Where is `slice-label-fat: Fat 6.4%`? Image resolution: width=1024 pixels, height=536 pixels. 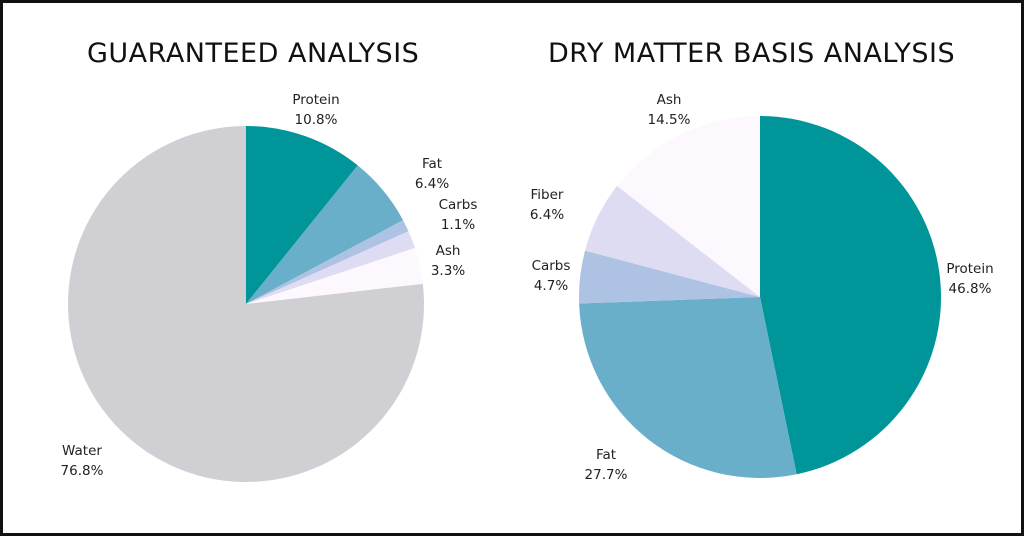 slice-label-fat: Fat 6.4% is located at coordinates (432, 174).